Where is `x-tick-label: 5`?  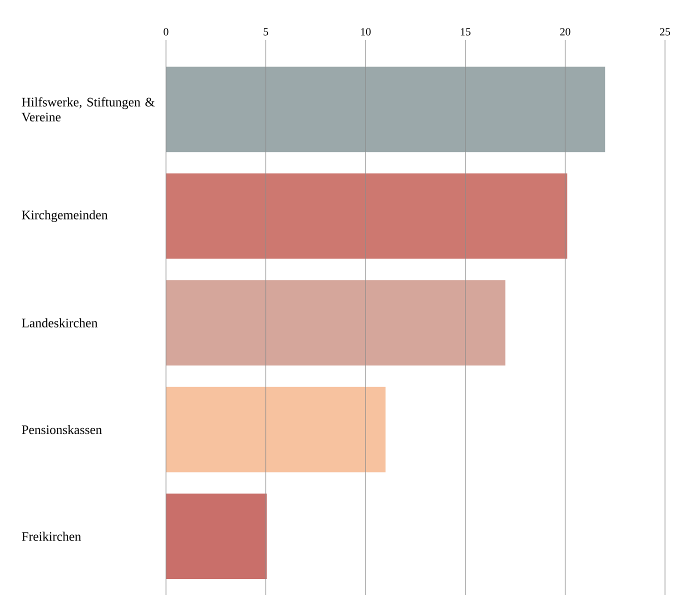 x-tick-label: 5 is located at coordinates (266, 32).